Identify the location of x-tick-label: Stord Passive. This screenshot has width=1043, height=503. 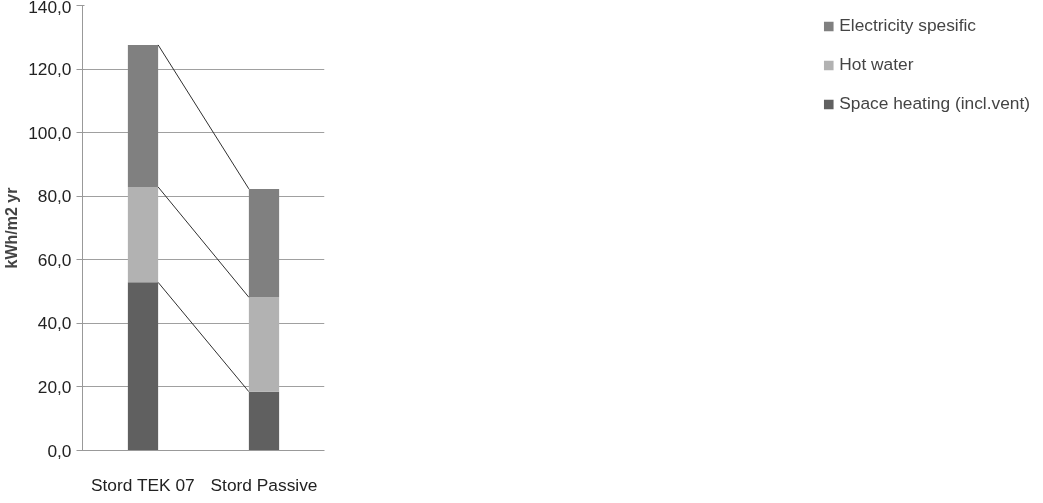
(264, 484).